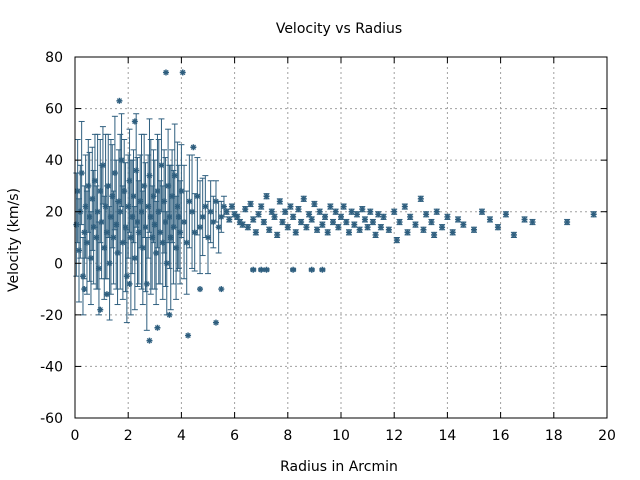 The height and width of the screenshot is (480, 640). I want to click on x-tick-label: 2, so click(128, 436).